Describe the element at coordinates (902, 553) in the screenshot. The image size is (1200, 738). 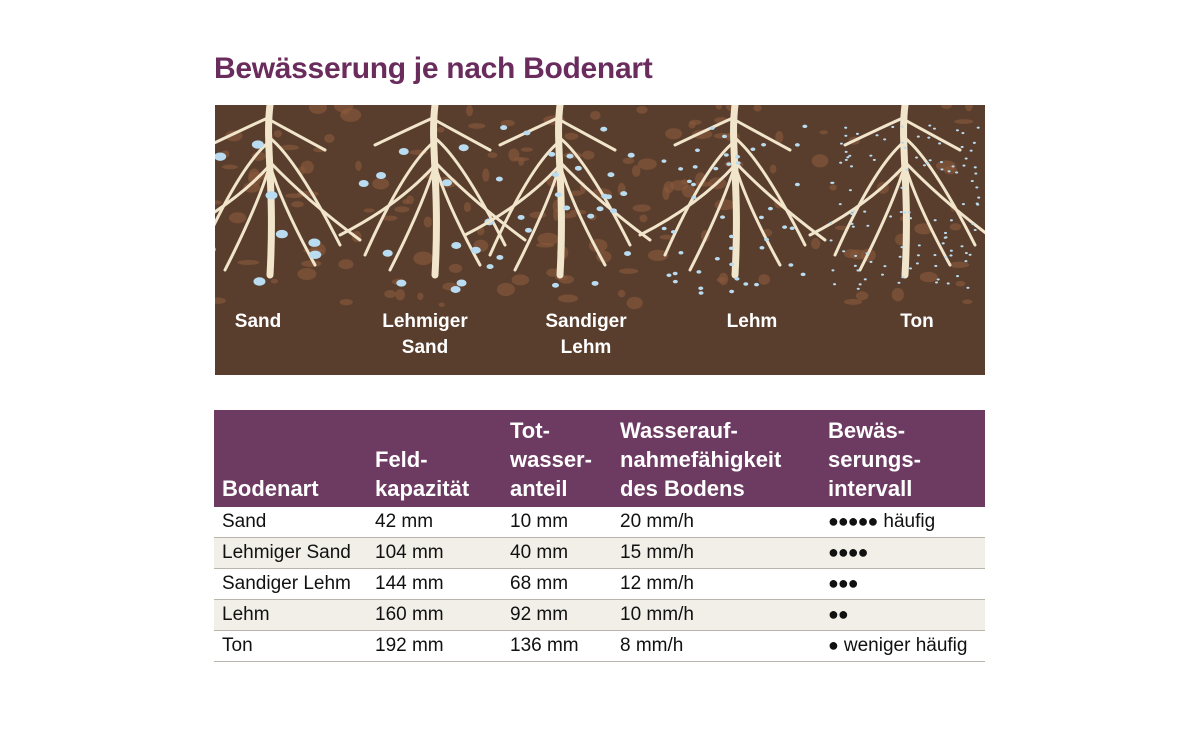
I see `cell-intervall: ●●●●` at that location.